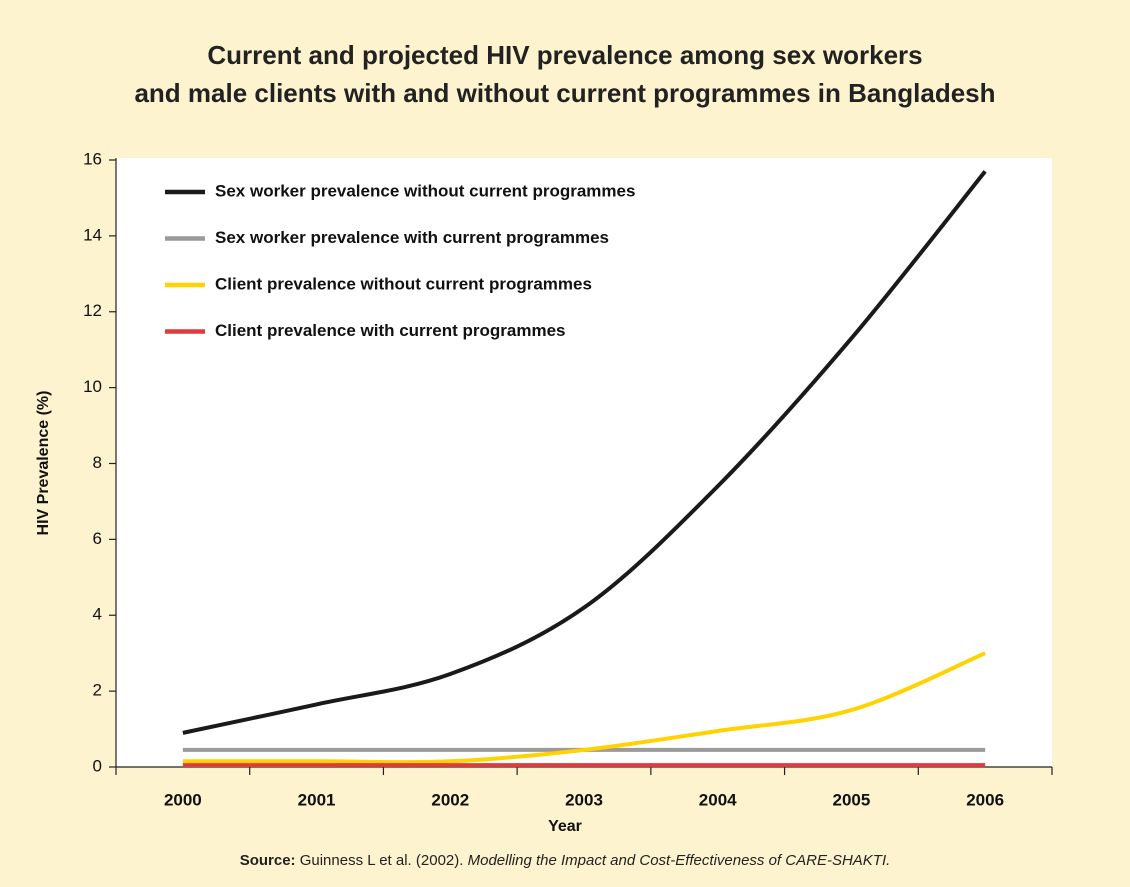 The height and width of the screenshot is (887, 1130). What do you see at coordinates (852, 799) in the screenshot?
I see `x-tick-label: 2005` at bounding box center [852, 799].